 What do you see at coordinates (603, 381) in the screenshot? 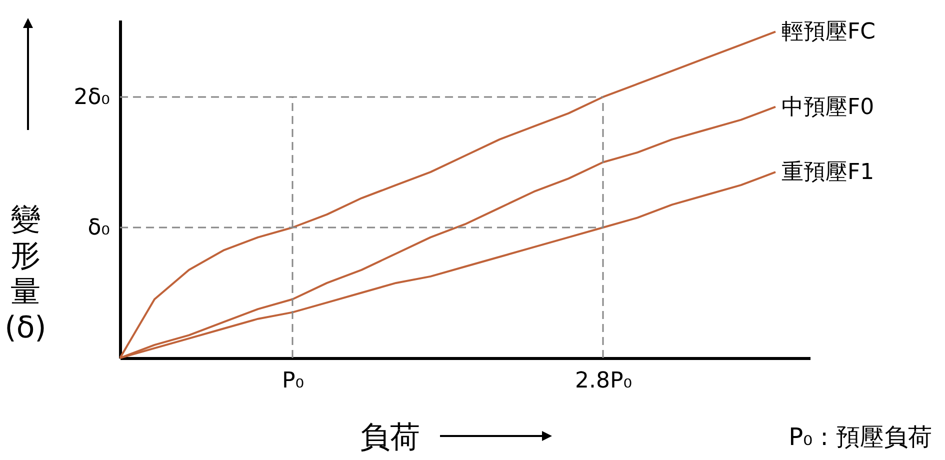
I see `x-tick-label: 2.8P₀` at bounding box center [603, 381].